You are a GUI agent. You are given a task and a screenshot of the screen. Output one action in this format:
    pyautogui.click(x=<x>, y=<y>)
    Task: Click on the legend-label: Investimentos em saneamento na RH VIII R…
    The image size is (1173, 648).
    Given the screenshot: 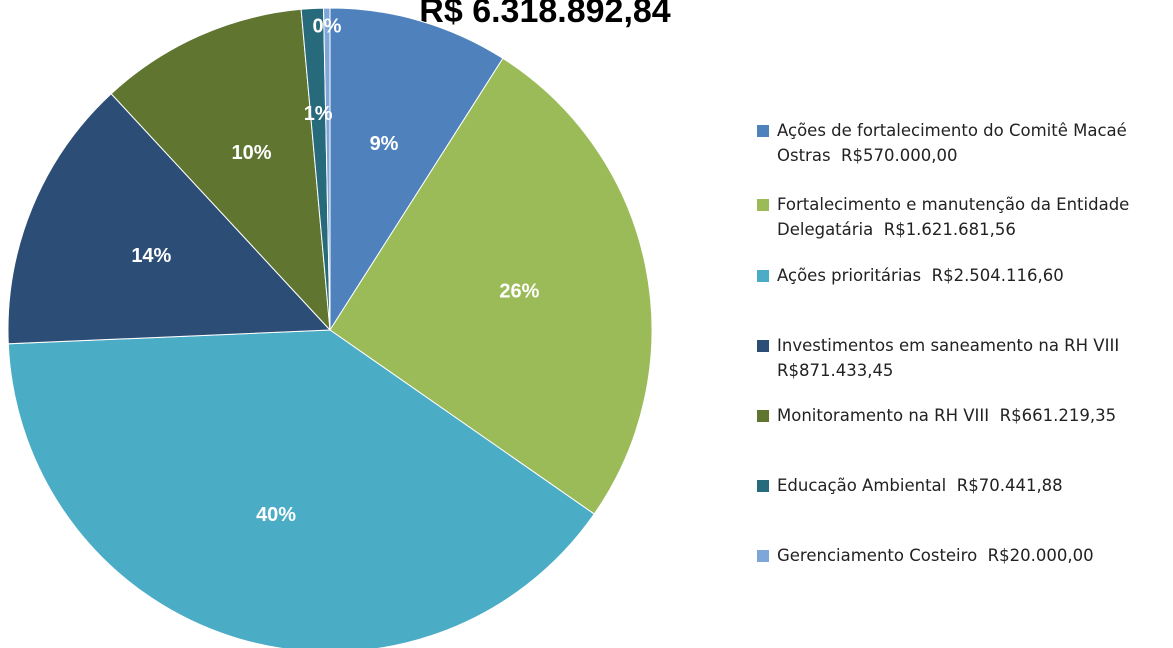 What is the action you would take?
    pyautogui.click(x=953, y=358)
    